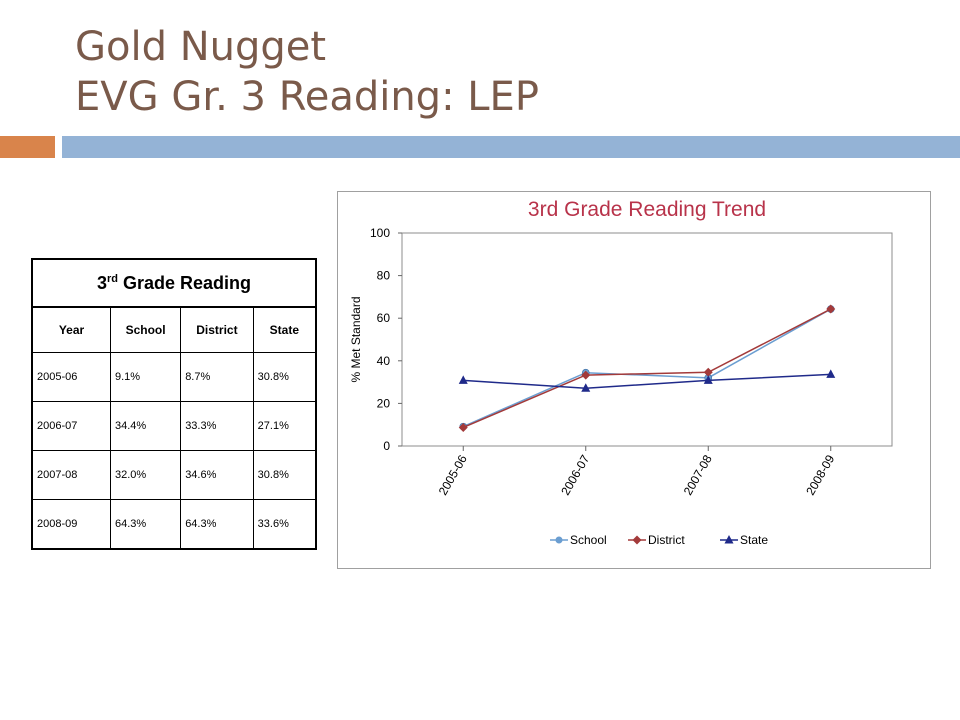 The width and height of the screenshot is (960, 720). I want to click on cell-state: 33.6%, so click(284, 524).